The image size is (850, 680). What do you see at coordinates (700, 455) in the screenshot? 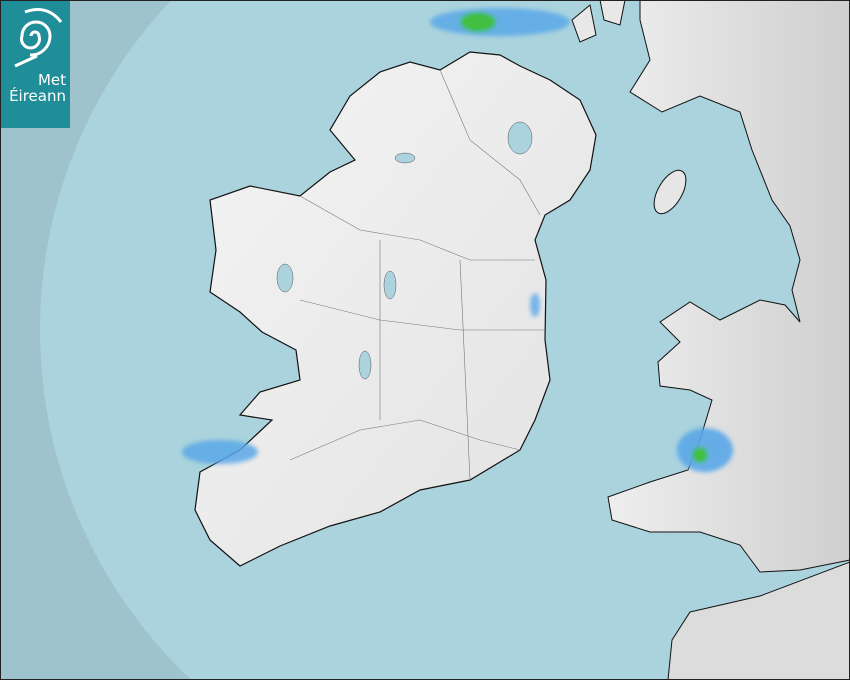
I see `rain-wales-core` at bounding box center [700, 455].